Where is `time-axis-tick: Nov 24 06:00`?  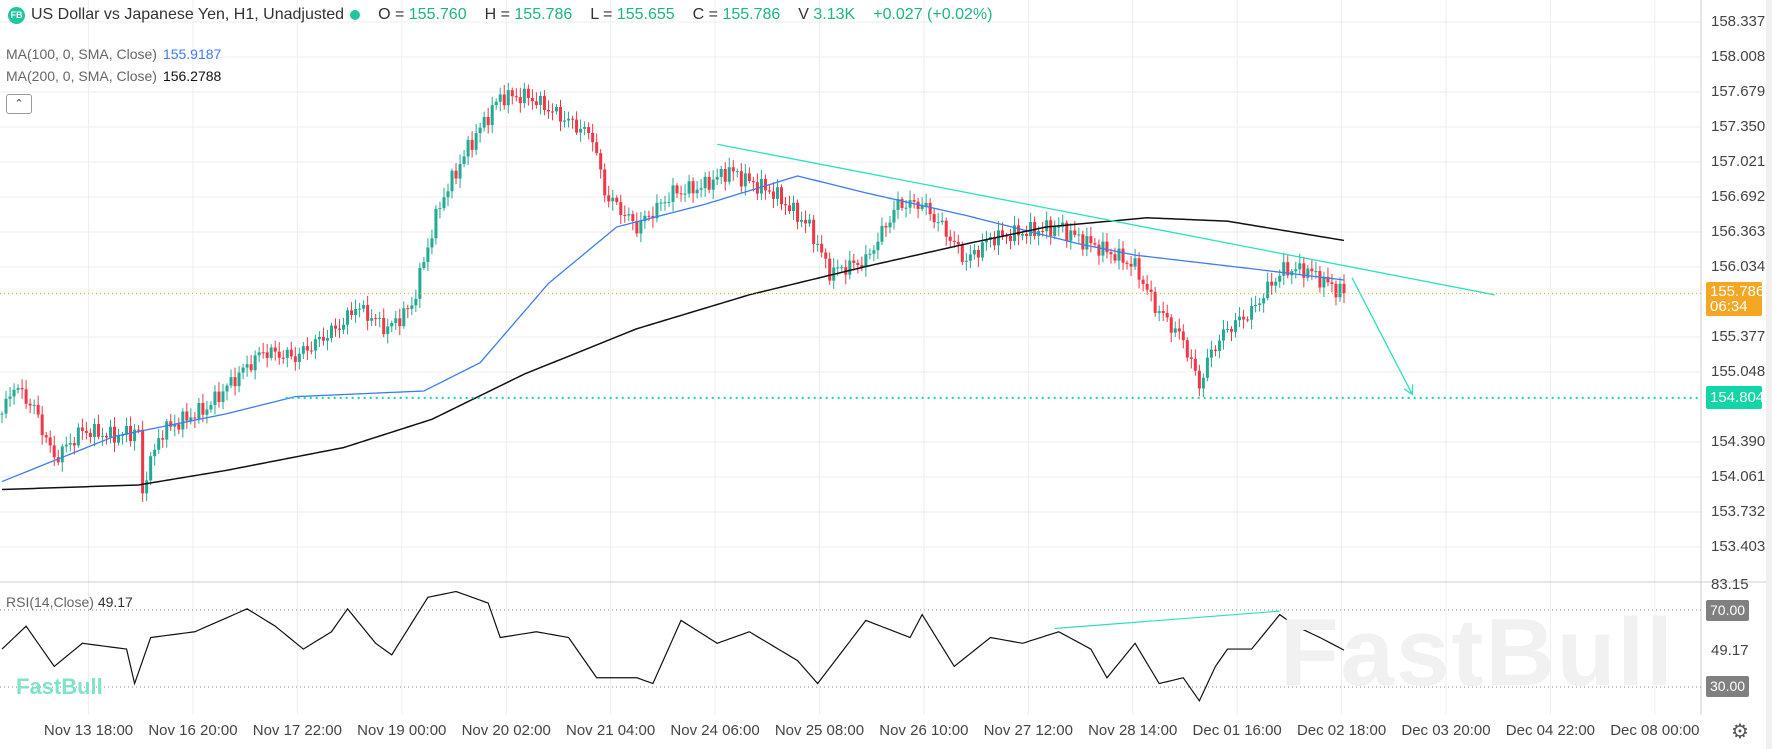
time-axis-tick: Nov 24 06:00 is located at coordinates (715, 730).